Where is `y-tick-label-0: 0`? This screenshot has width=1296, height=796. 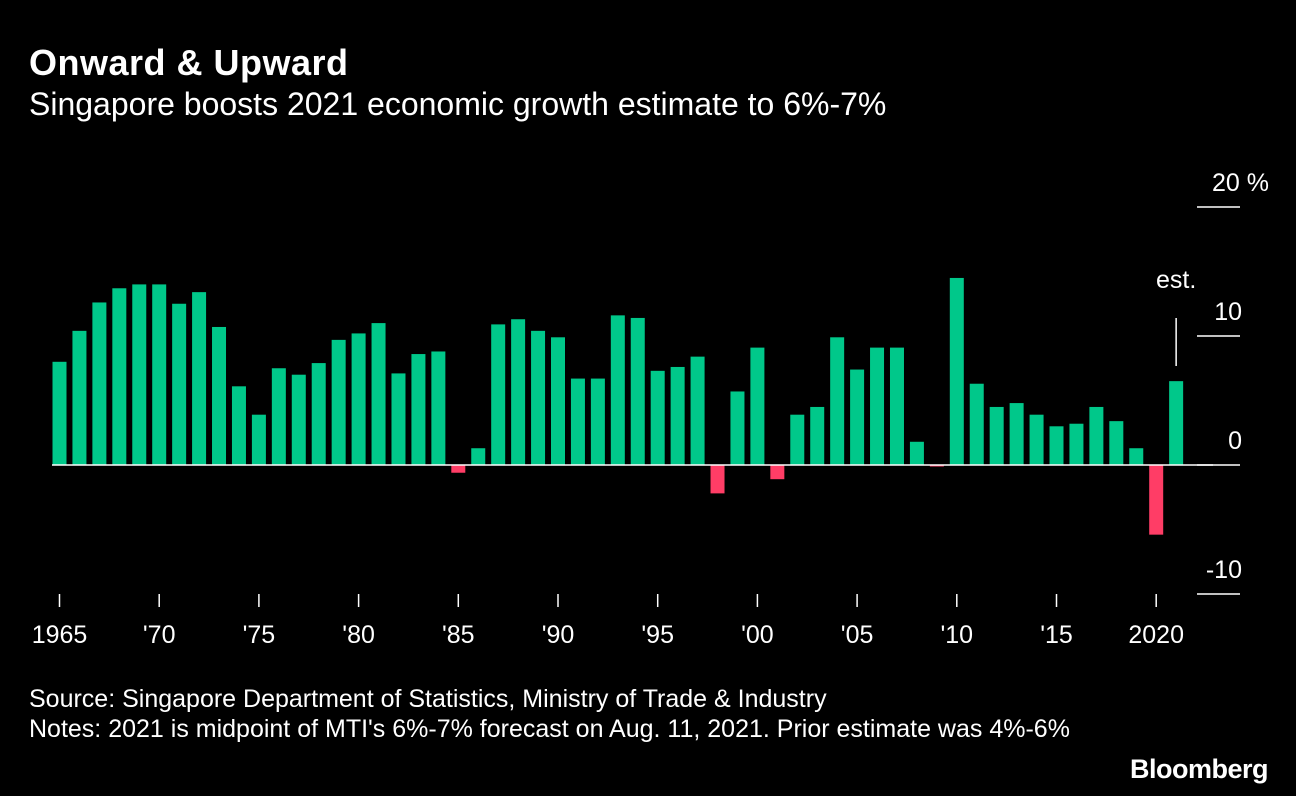
y-tick-label-0: 0 is located at coordinates (1235, 441).